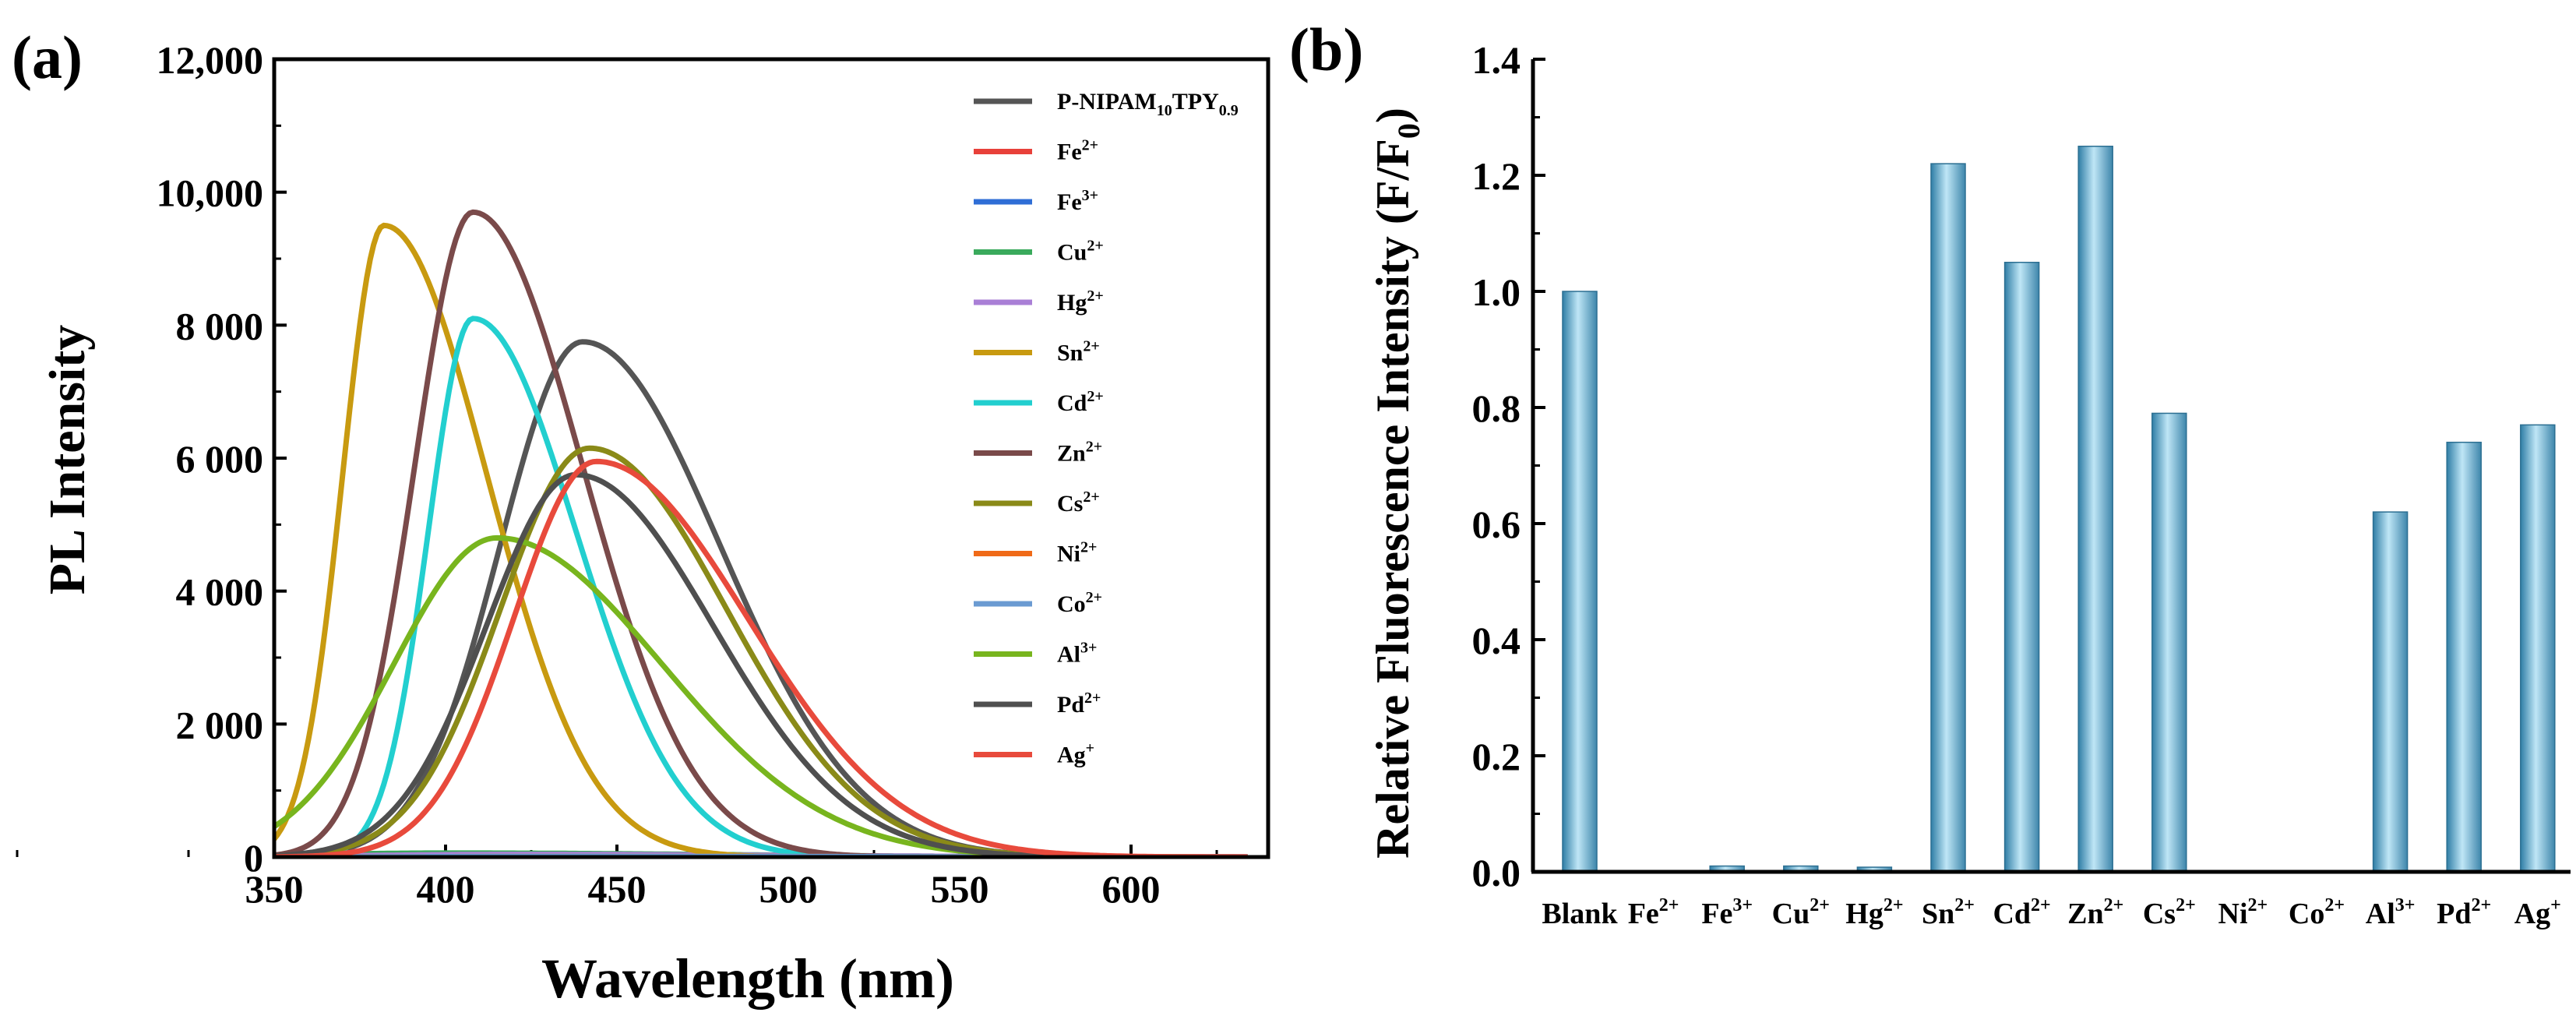  Describe the element at coordinates (2169, 912) in the screenshot. I see `category-label: Cs2+` at that location.